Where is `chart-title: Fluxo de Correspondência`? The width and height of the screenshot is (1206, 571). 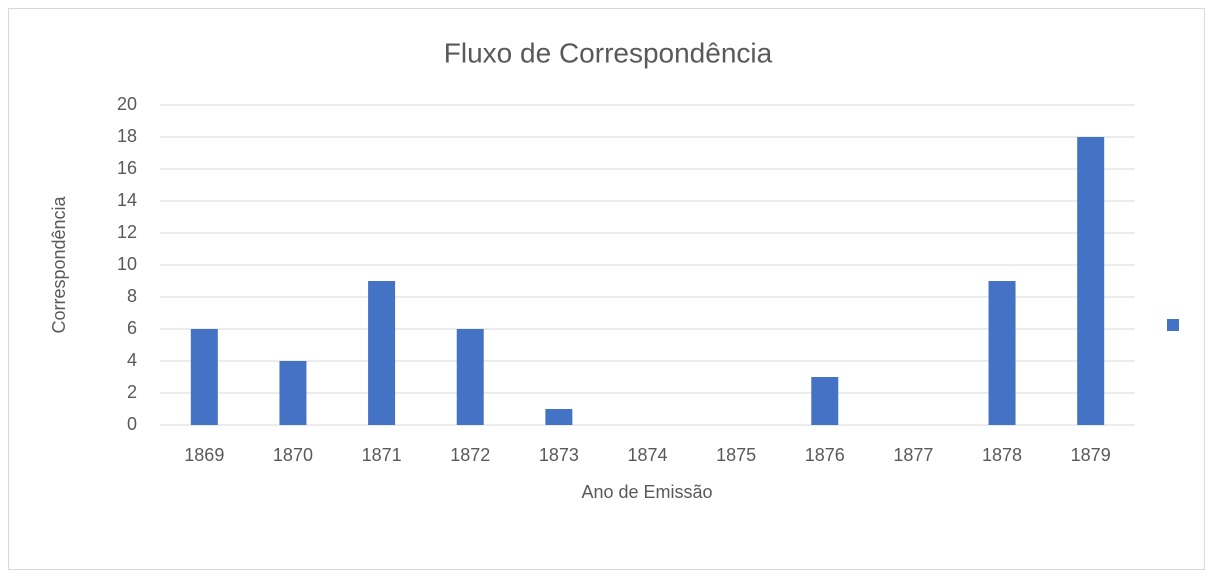
chart-title: Fluxo de Correspondência is located at coordinates (608, 52).